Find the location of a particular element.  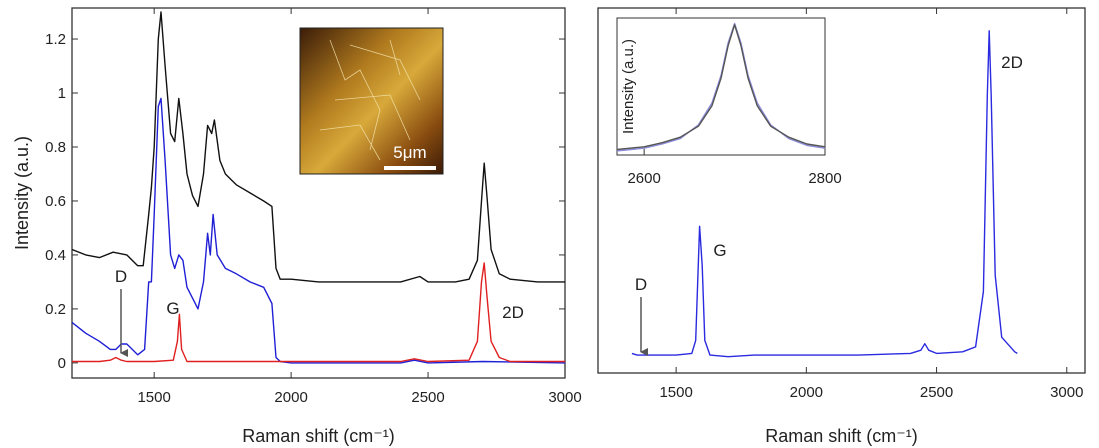

plot-frame is located at coordinates (721, 86).